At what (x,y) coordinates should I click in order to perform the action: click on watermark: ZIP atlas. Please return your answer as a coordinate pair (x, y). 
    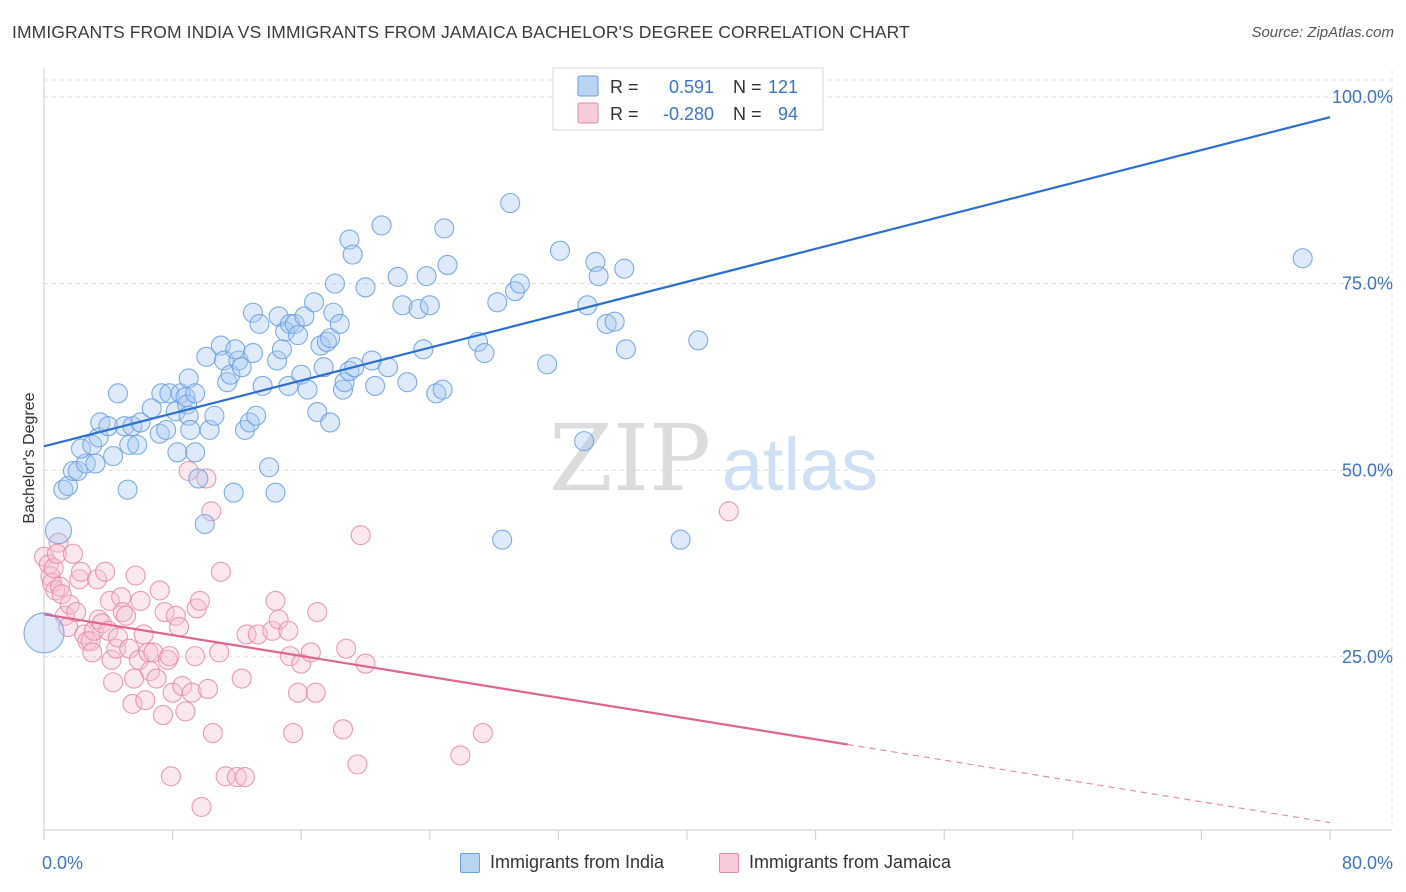
    Looking at the image, I should click on (713, 458).